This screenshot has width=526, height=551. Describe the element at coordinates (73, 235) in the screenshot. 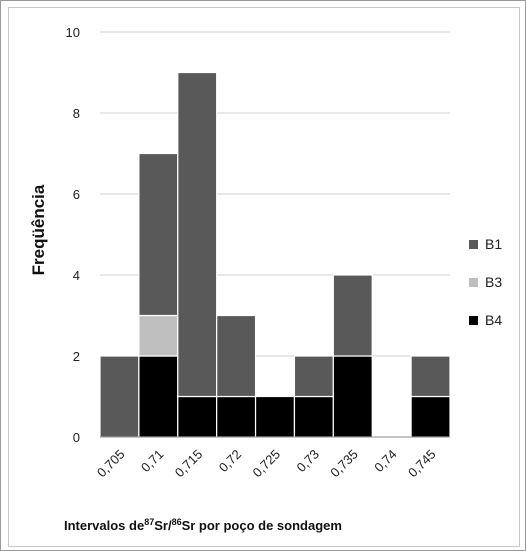

I see `y-tick-labels: 0 2 4 6 8 10` at that location.